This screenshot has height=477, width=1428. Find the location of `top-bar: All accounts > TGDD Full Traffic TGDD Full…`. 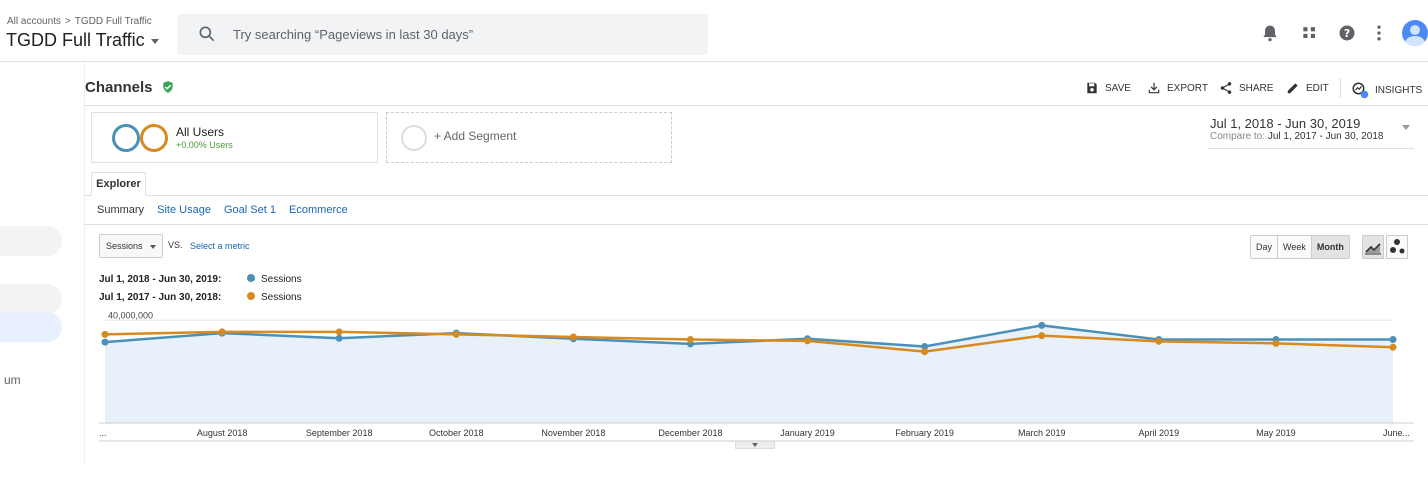

top-bar: All accounts > TGDD Full Traffic TGDD Full… is located at coordinates (714, 31).